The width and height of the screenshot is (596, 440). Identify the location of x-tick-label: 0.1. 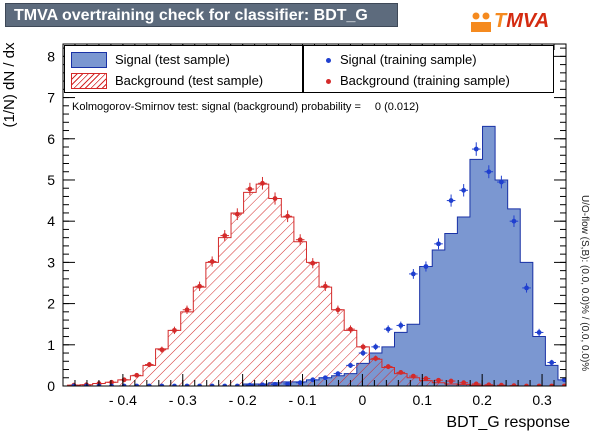
(423, 400).